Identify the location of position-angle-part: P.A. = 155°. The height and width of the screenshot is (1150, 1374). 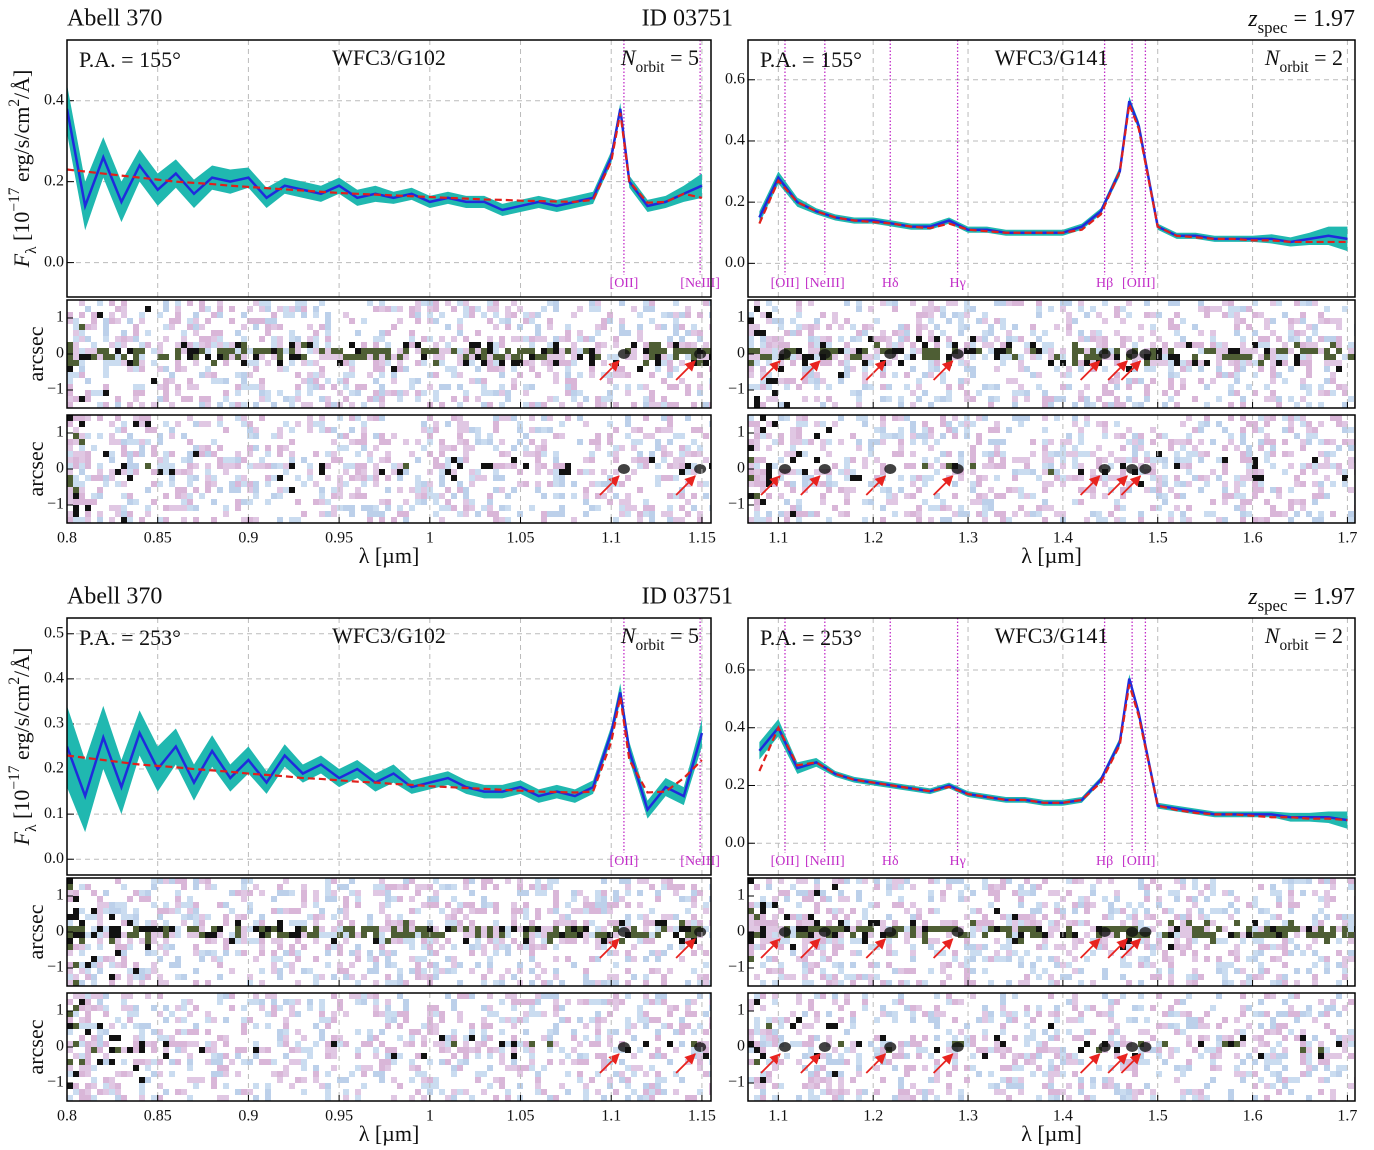
(130, 59).